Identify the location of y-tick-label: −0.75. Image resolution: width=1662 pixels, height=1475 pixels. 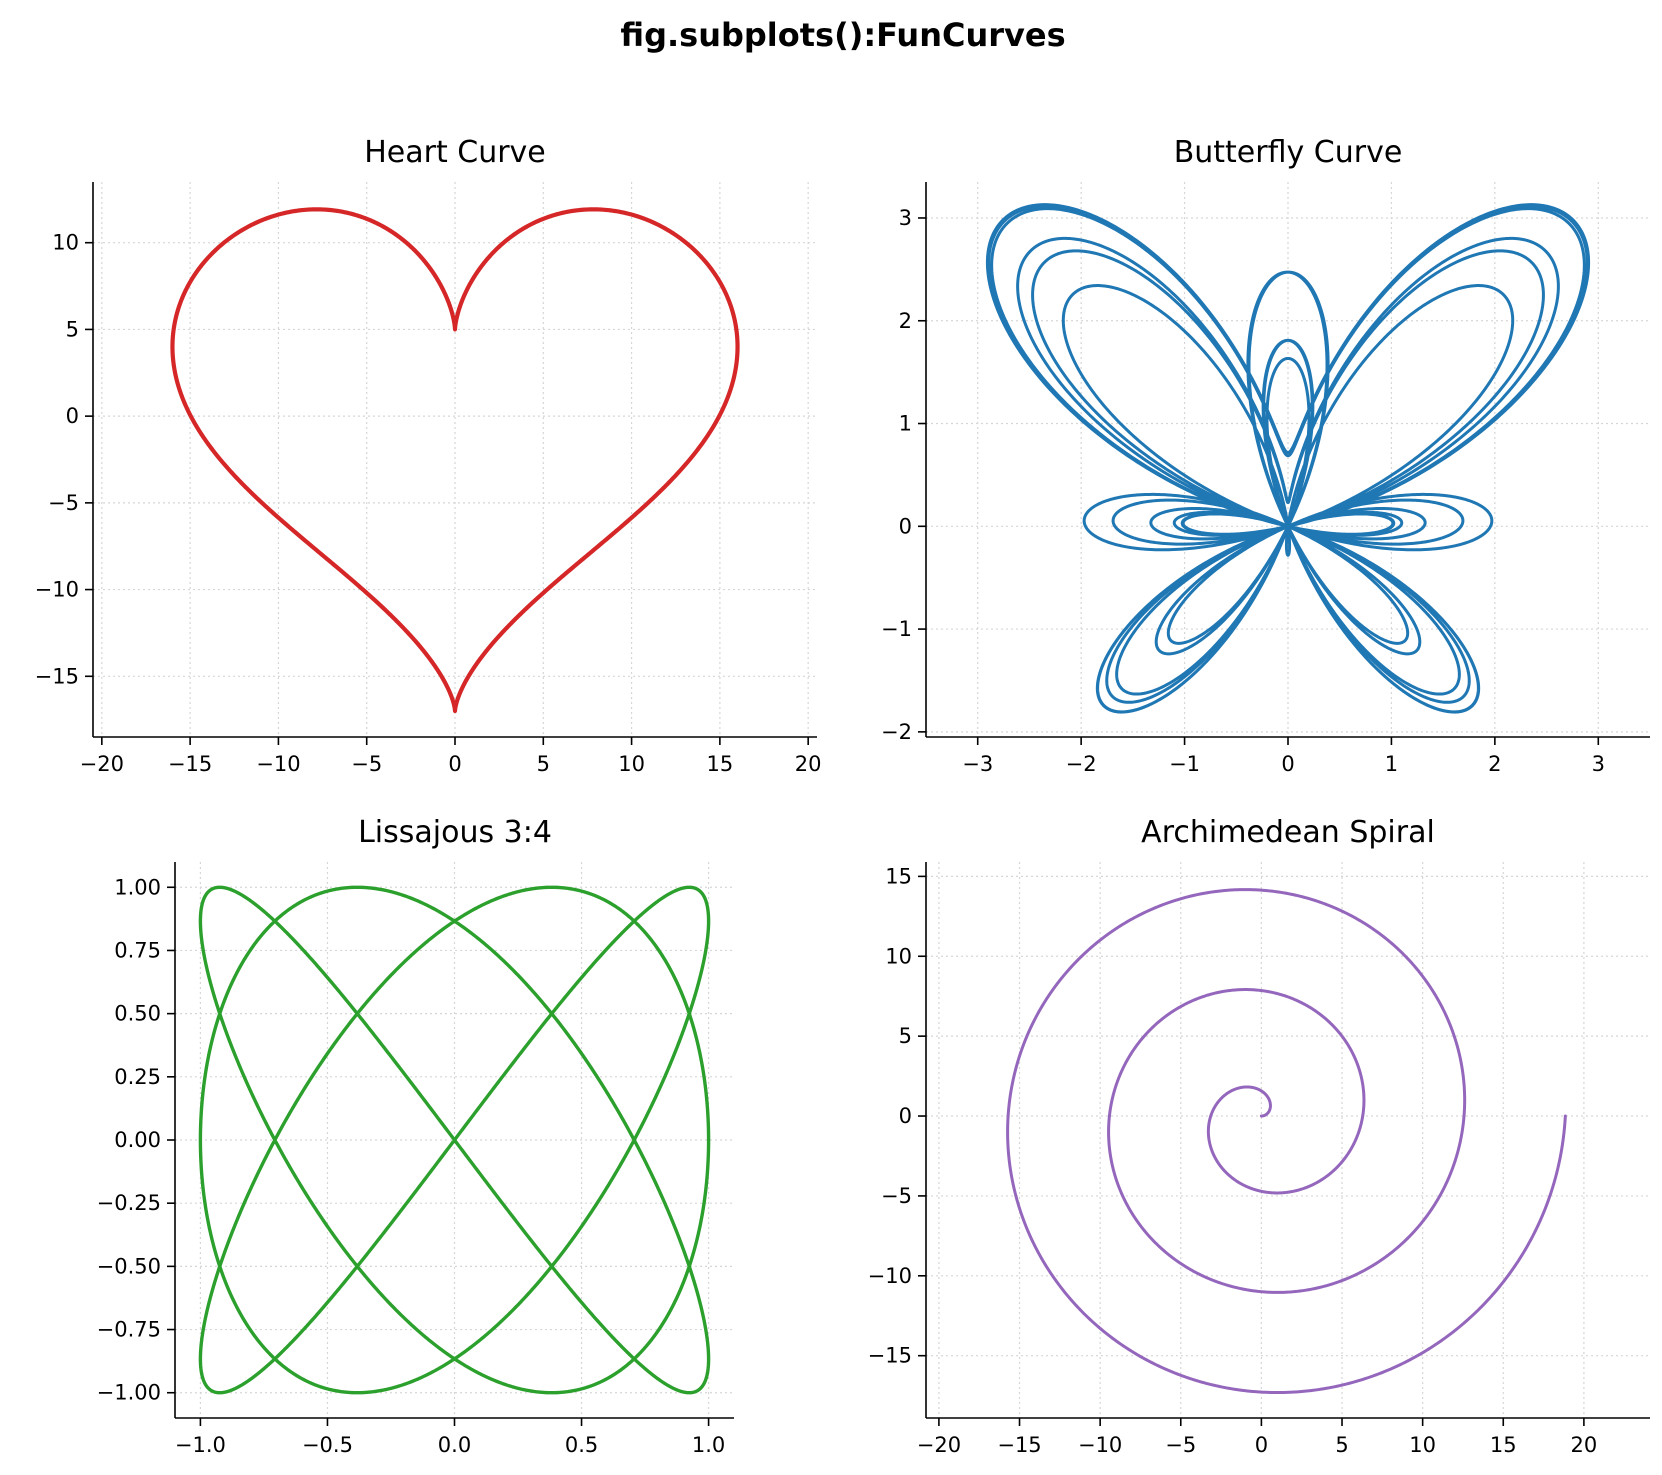
(129, 1330).